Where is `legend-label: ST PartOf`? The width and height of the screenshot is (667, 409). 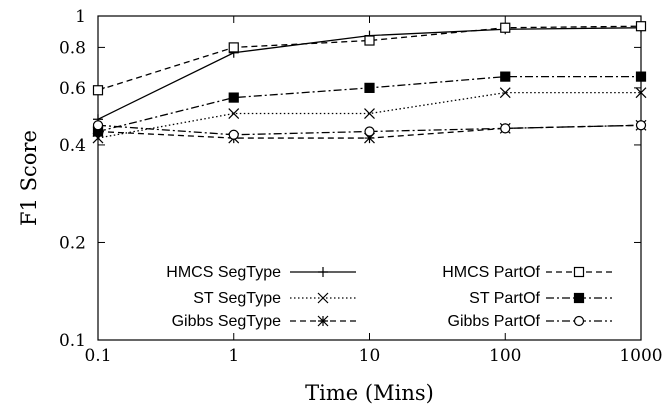 legend-label: ST PartOf is located at coordinates (504, 298).